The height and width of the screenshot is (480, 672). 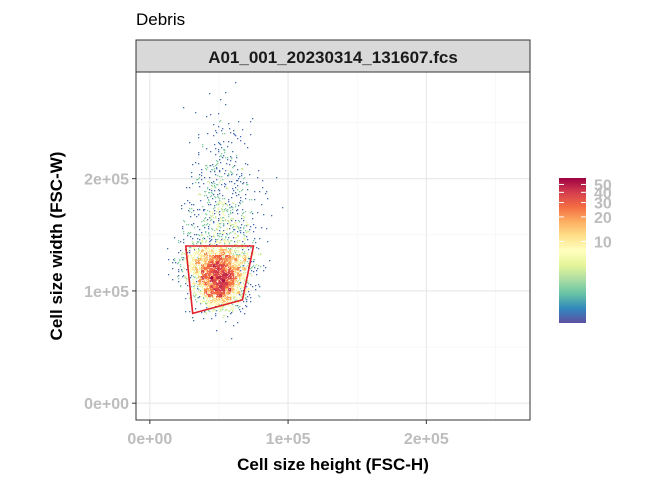 What do you see at coordinates (219, 280) in the screenshot?
I see `debris-gate-polygon` at bounding box center [219, 280].